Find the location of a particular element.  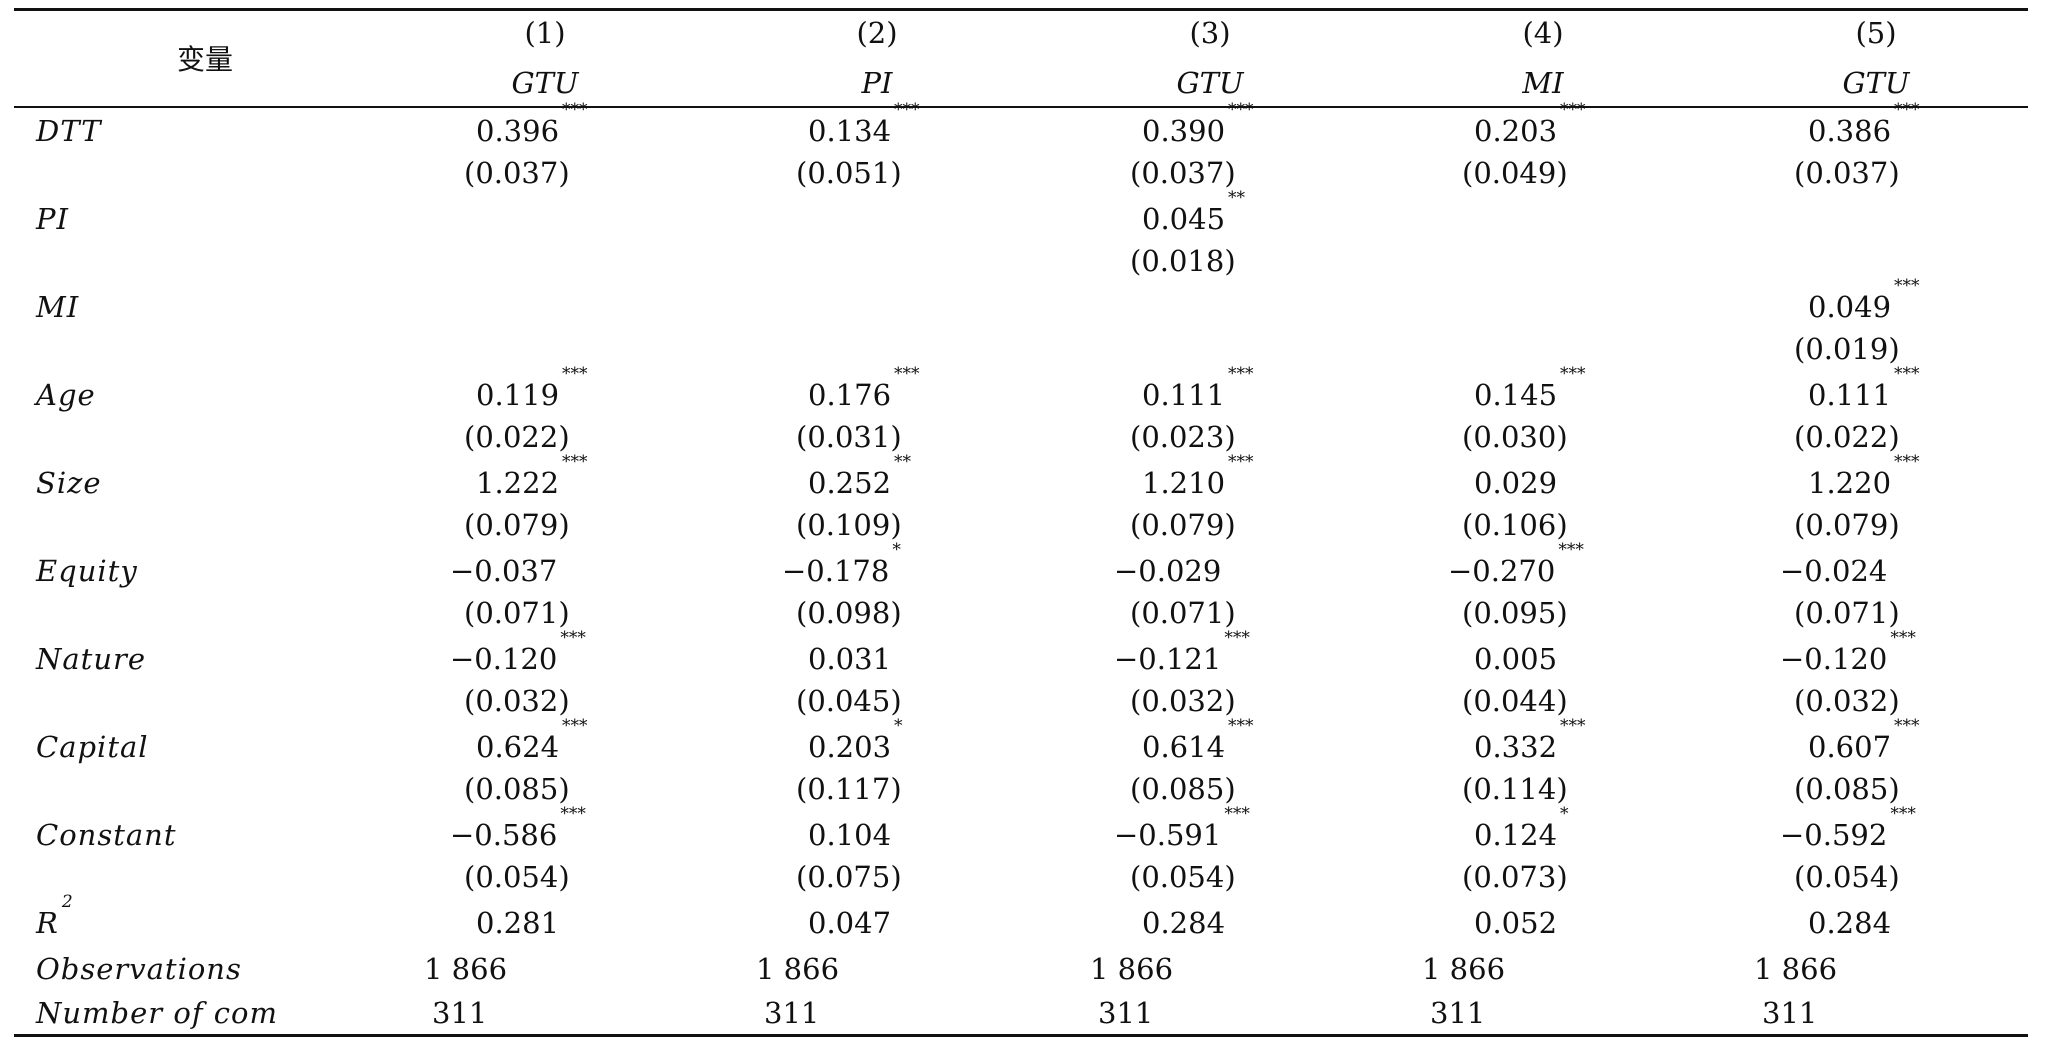

coefficient-value: −0.270 is located at coordinates (1502, 571).